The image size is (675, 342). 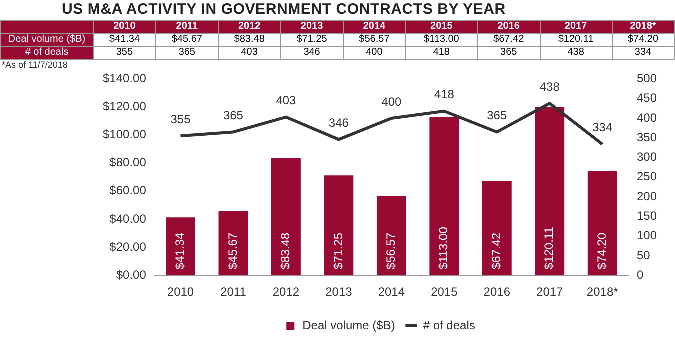 What do you see at coordinates (187, 39) in the screenshot?
I see `text: $45.67` at bounding box center [187, 39].